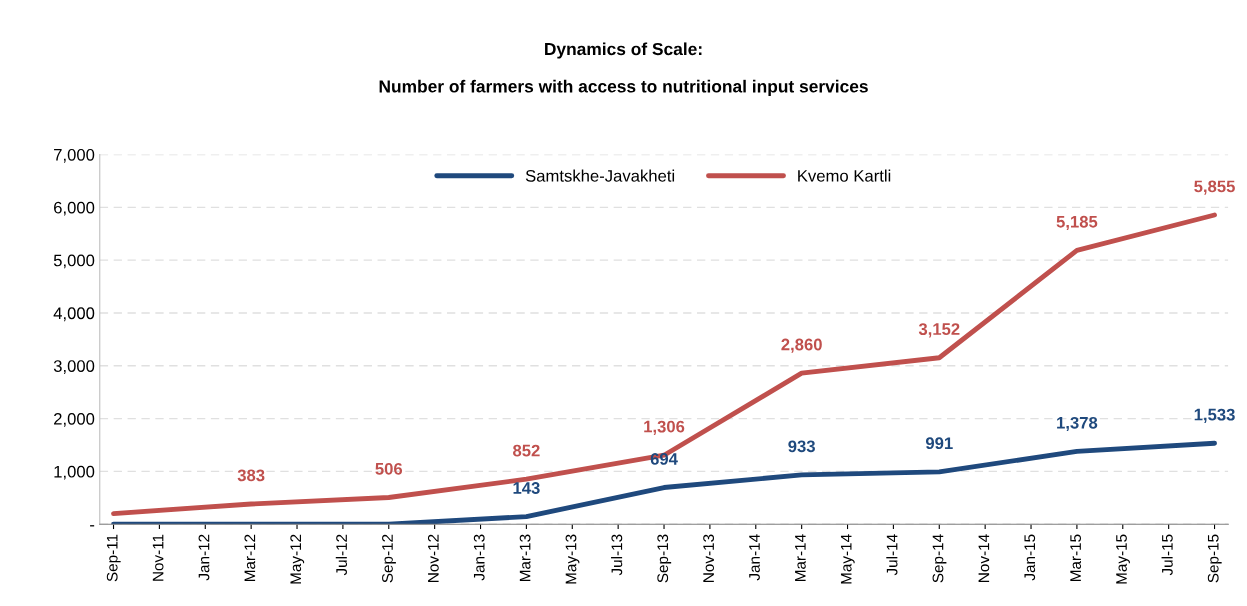 The width and height of the screenshot is (1247, 606). What do you see at coordinates (664, 558) in the screenshot?
I see `x-tick-label: Sep-13` at bounding box center [664, 558].